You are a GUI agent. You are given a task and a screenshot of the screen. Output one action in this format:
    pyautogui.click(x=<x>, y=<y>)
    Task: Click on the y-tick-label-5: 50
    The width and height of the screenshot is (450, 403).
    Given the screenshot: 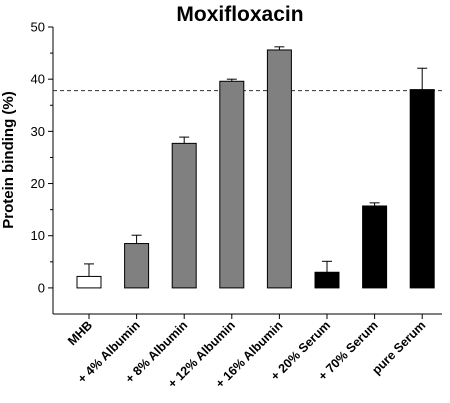 What is the action you would take?
    pyautogui.click(x=38, y=27)
    